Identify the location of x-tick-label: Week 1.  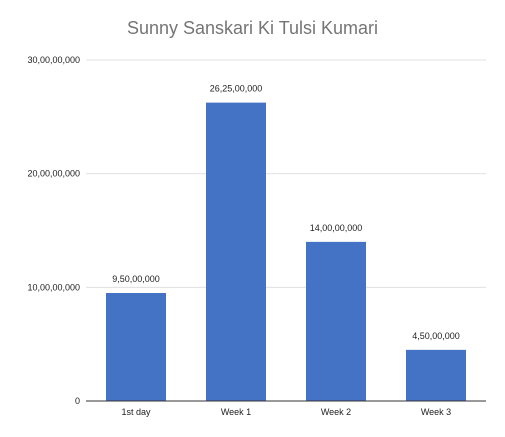
(236, 412).